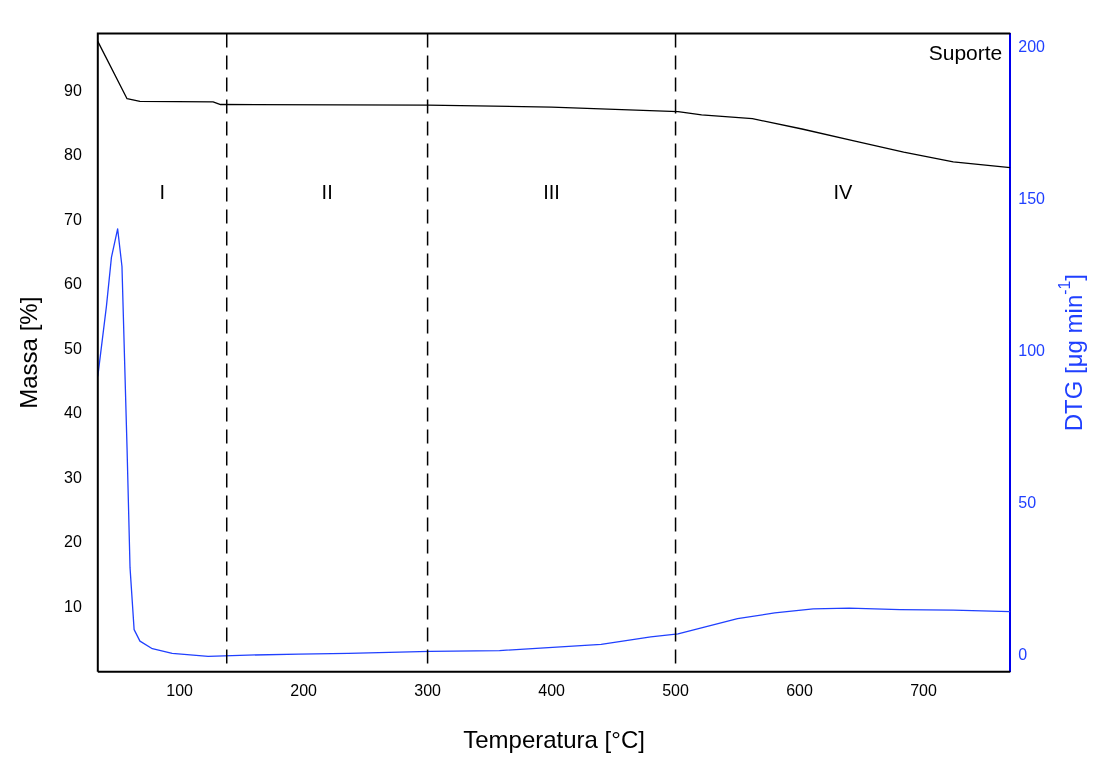 The width and height of the screenshot is (1105, 767). I want to click on x-tick-label: 700, so click(923, 690).